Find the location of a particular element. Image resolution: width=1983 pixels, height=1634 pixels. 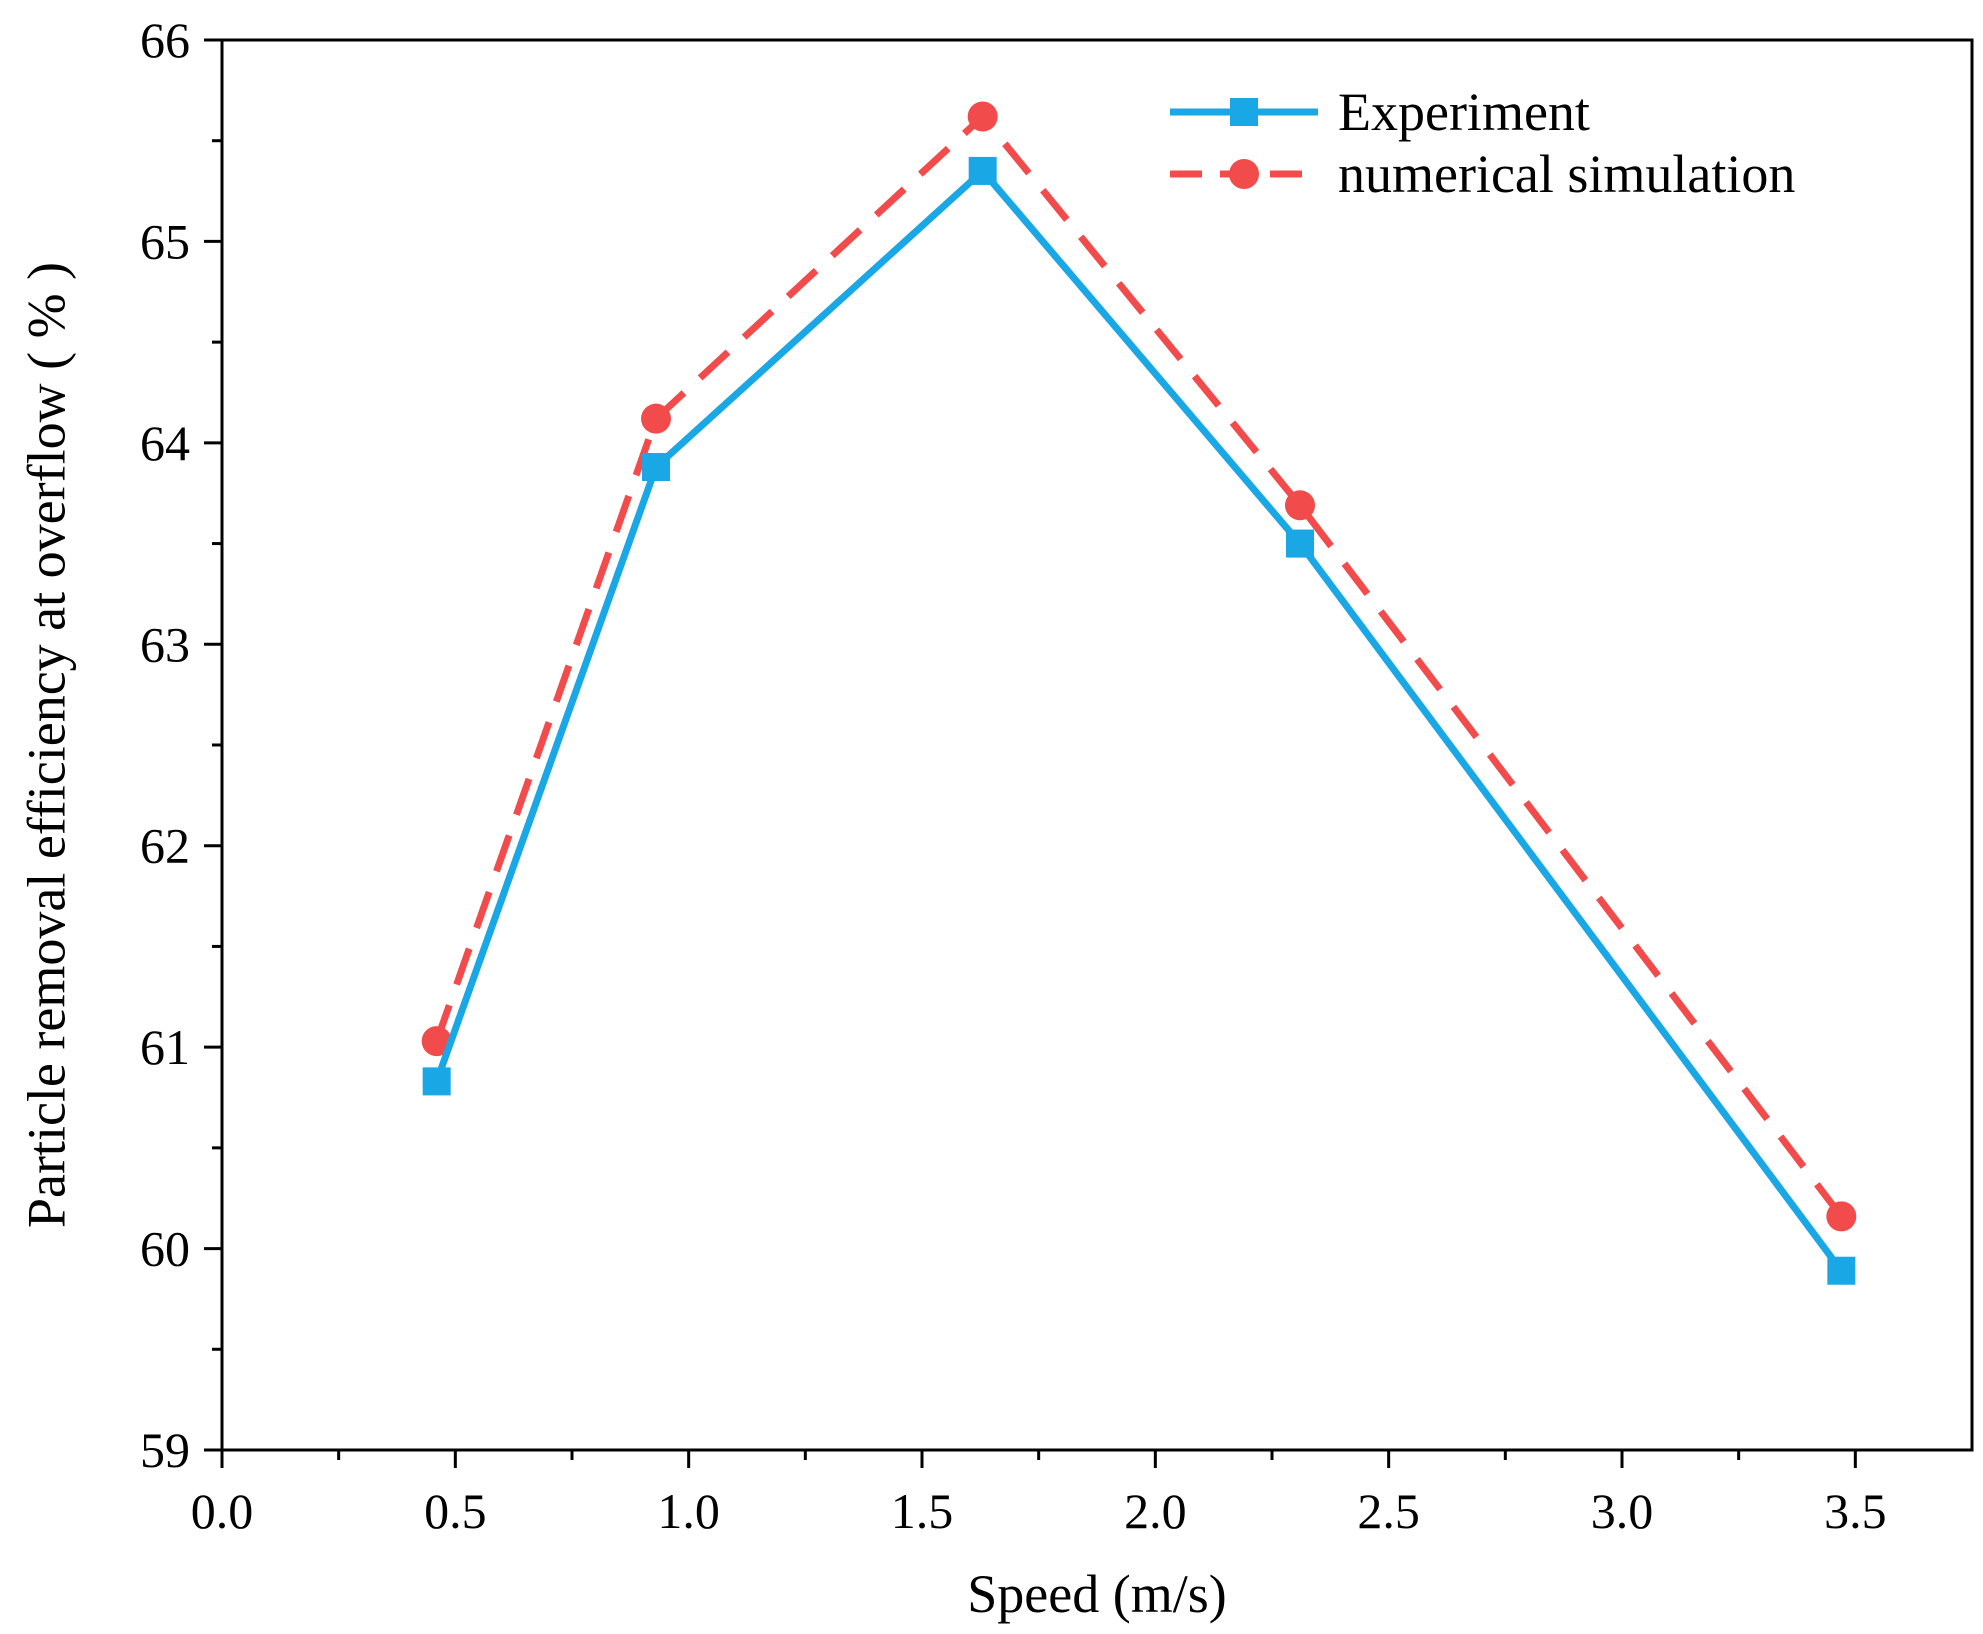

y-tick-label: 64 is located at coordinates (165, 443).